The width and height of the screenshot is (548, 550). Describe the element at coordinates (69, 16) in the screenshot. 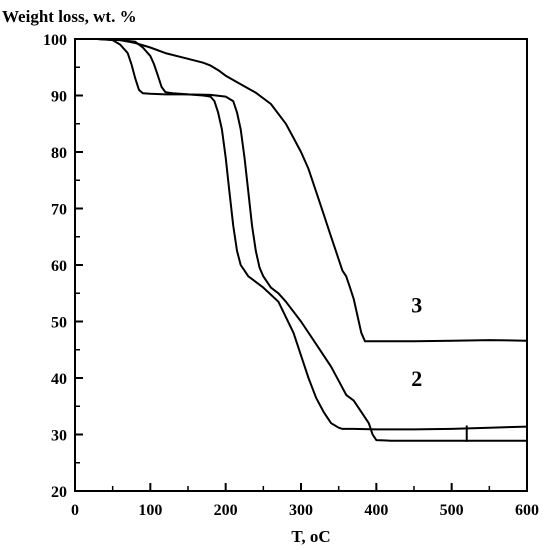

I see `y-axis-title: Weight loss, wt. %` at that location.